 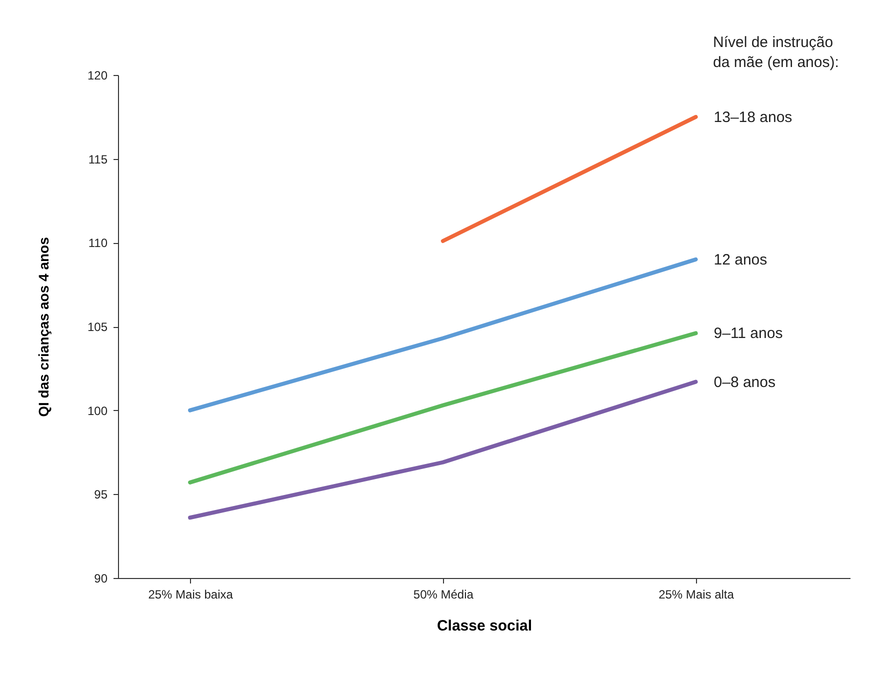 What do you see at coordinates (43, 326) in the screenshot?
I see `y-axis-title: QI das crianças aos 4 anos` at bounding box center [43, 326].